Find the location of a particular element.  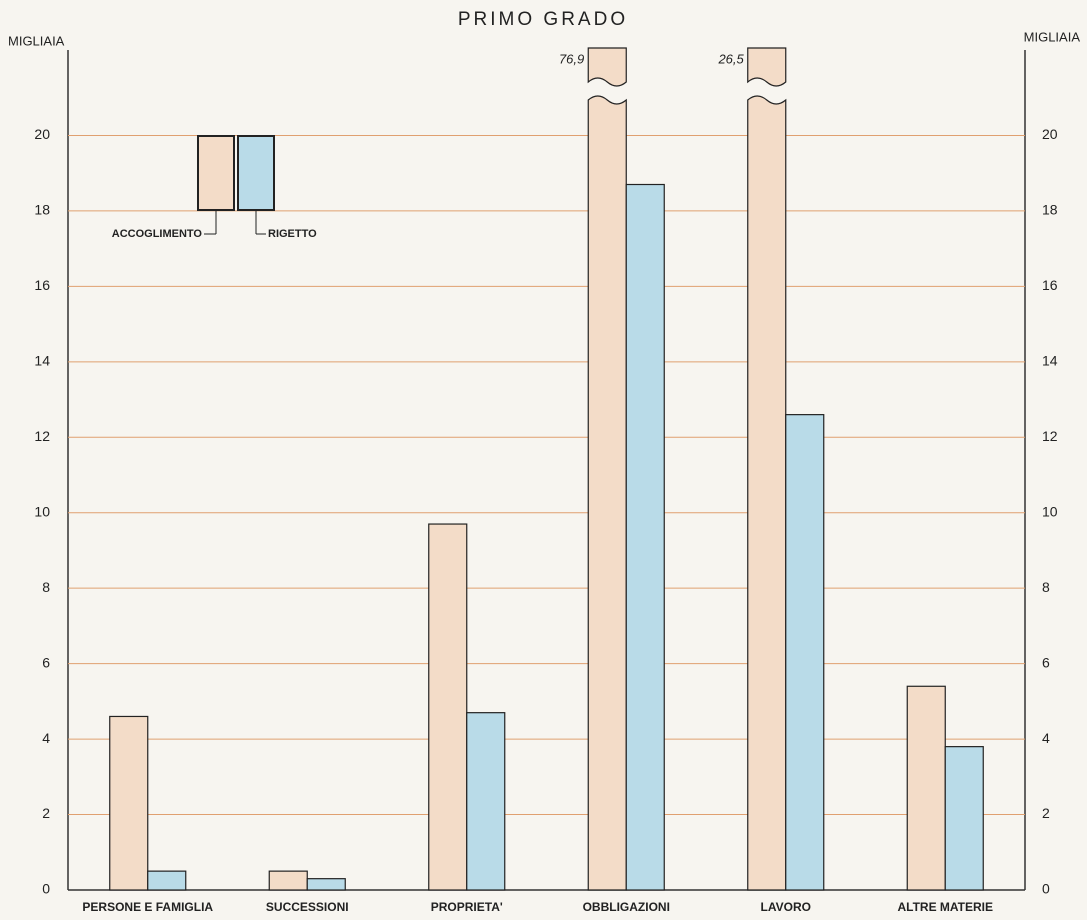

value-label: 76,9 is located at coordinates (571, 58).